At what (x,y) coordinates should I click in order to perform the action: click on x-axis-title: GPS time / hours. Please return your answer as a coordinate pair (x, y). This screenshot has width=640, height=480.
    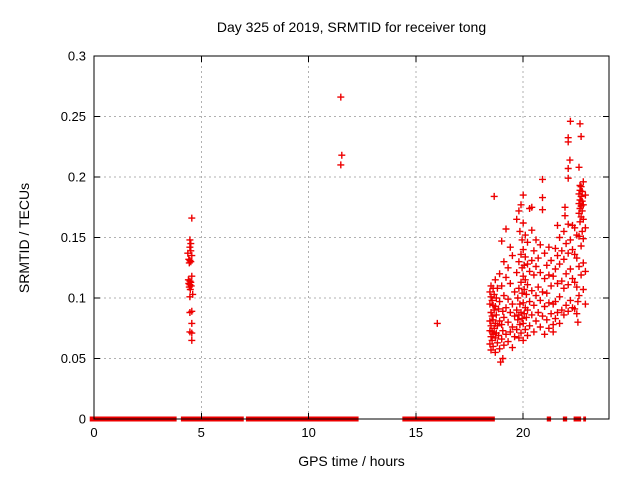
    Looking at the image, I should click on (351, 461).